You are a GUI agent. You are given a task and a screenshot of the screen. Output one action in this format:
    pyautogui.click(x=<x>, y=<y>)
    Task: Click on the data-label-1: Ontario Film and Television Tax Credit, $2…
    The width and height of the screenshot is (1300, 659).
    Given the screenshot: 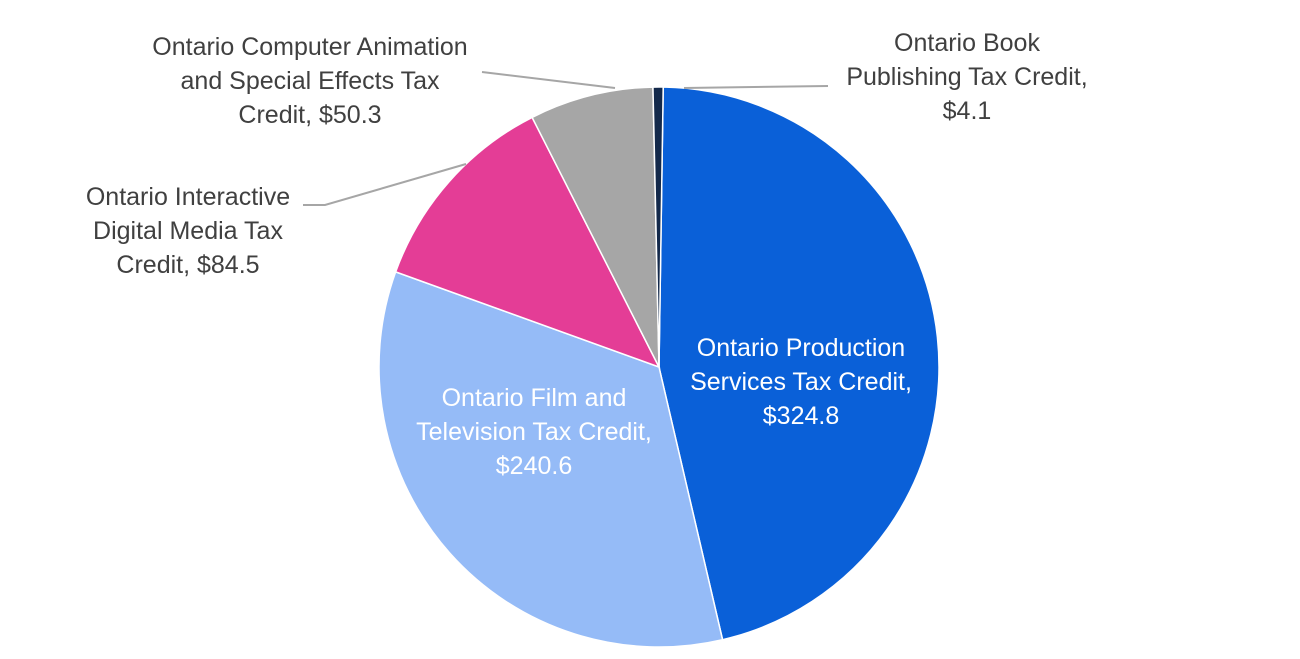 What is the action you would take?
    pyautogui.click(x=534, y=432)
    